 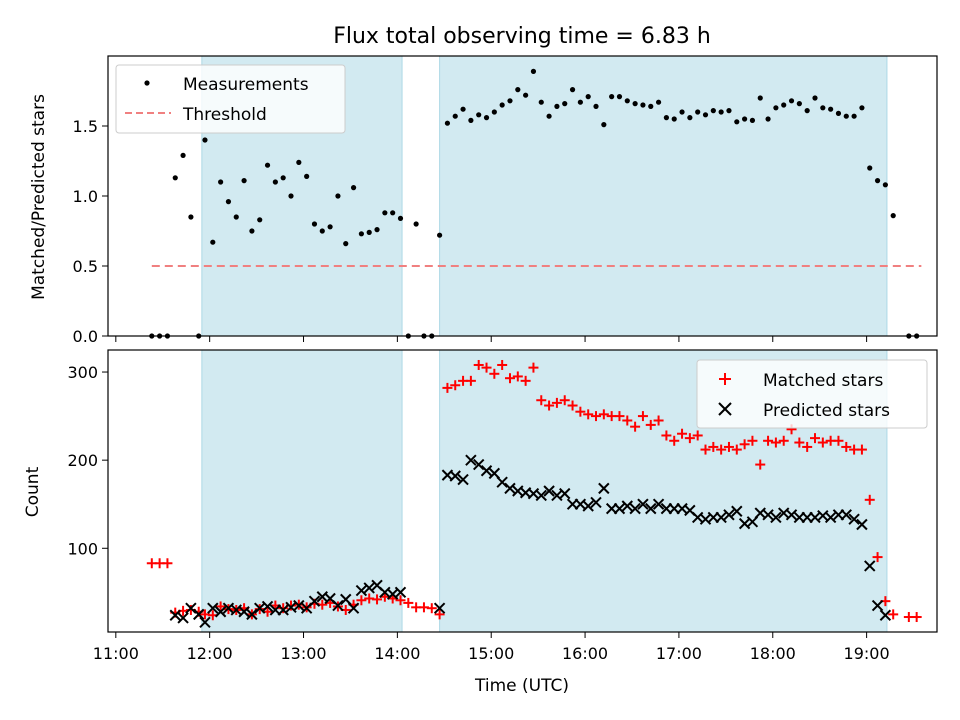 I want to click on legend-threshold-label: Threshold, so click(x=224, y=115).